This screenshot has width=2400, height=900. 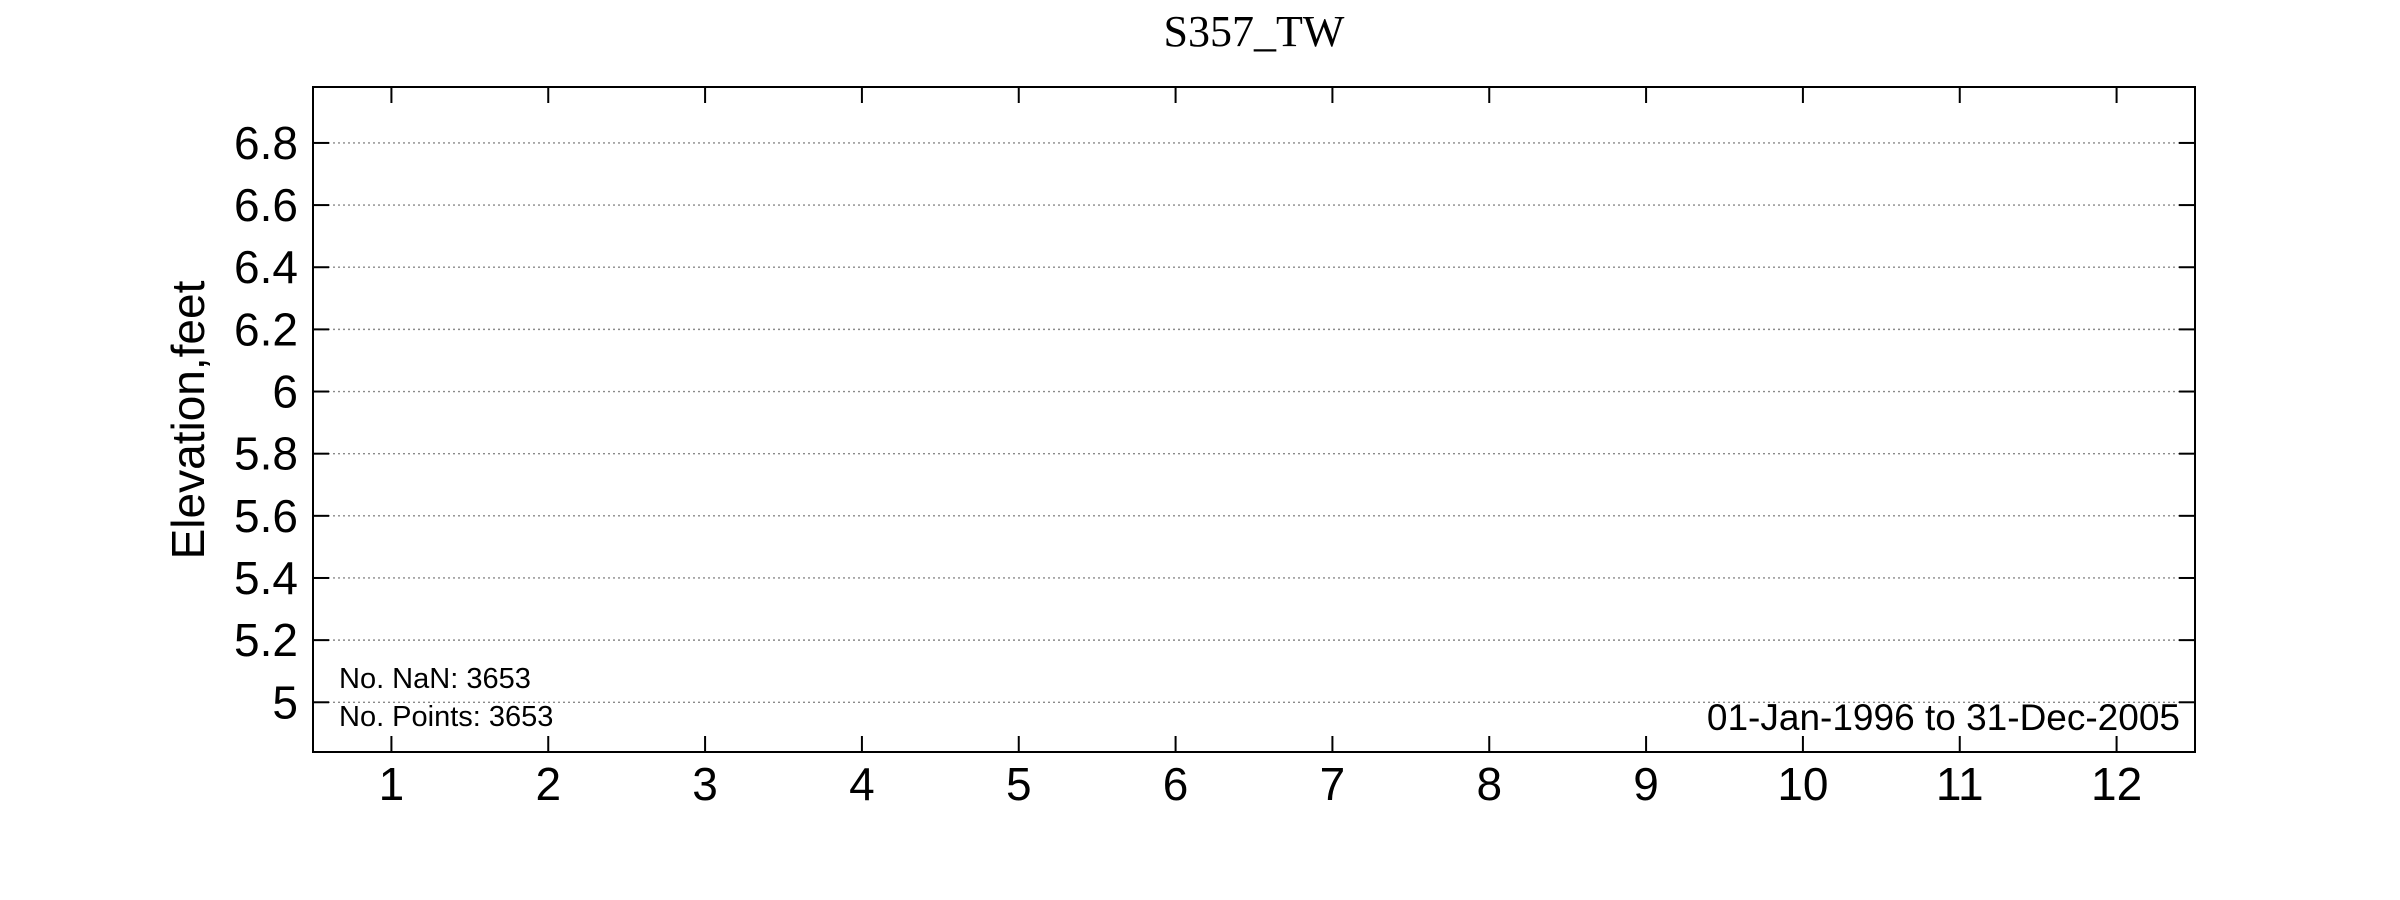 What do you see at coordinates (188, 419) in the screenshot?
I see `y-axis-label: Elevation,feet` at bounding box center [188, 419].